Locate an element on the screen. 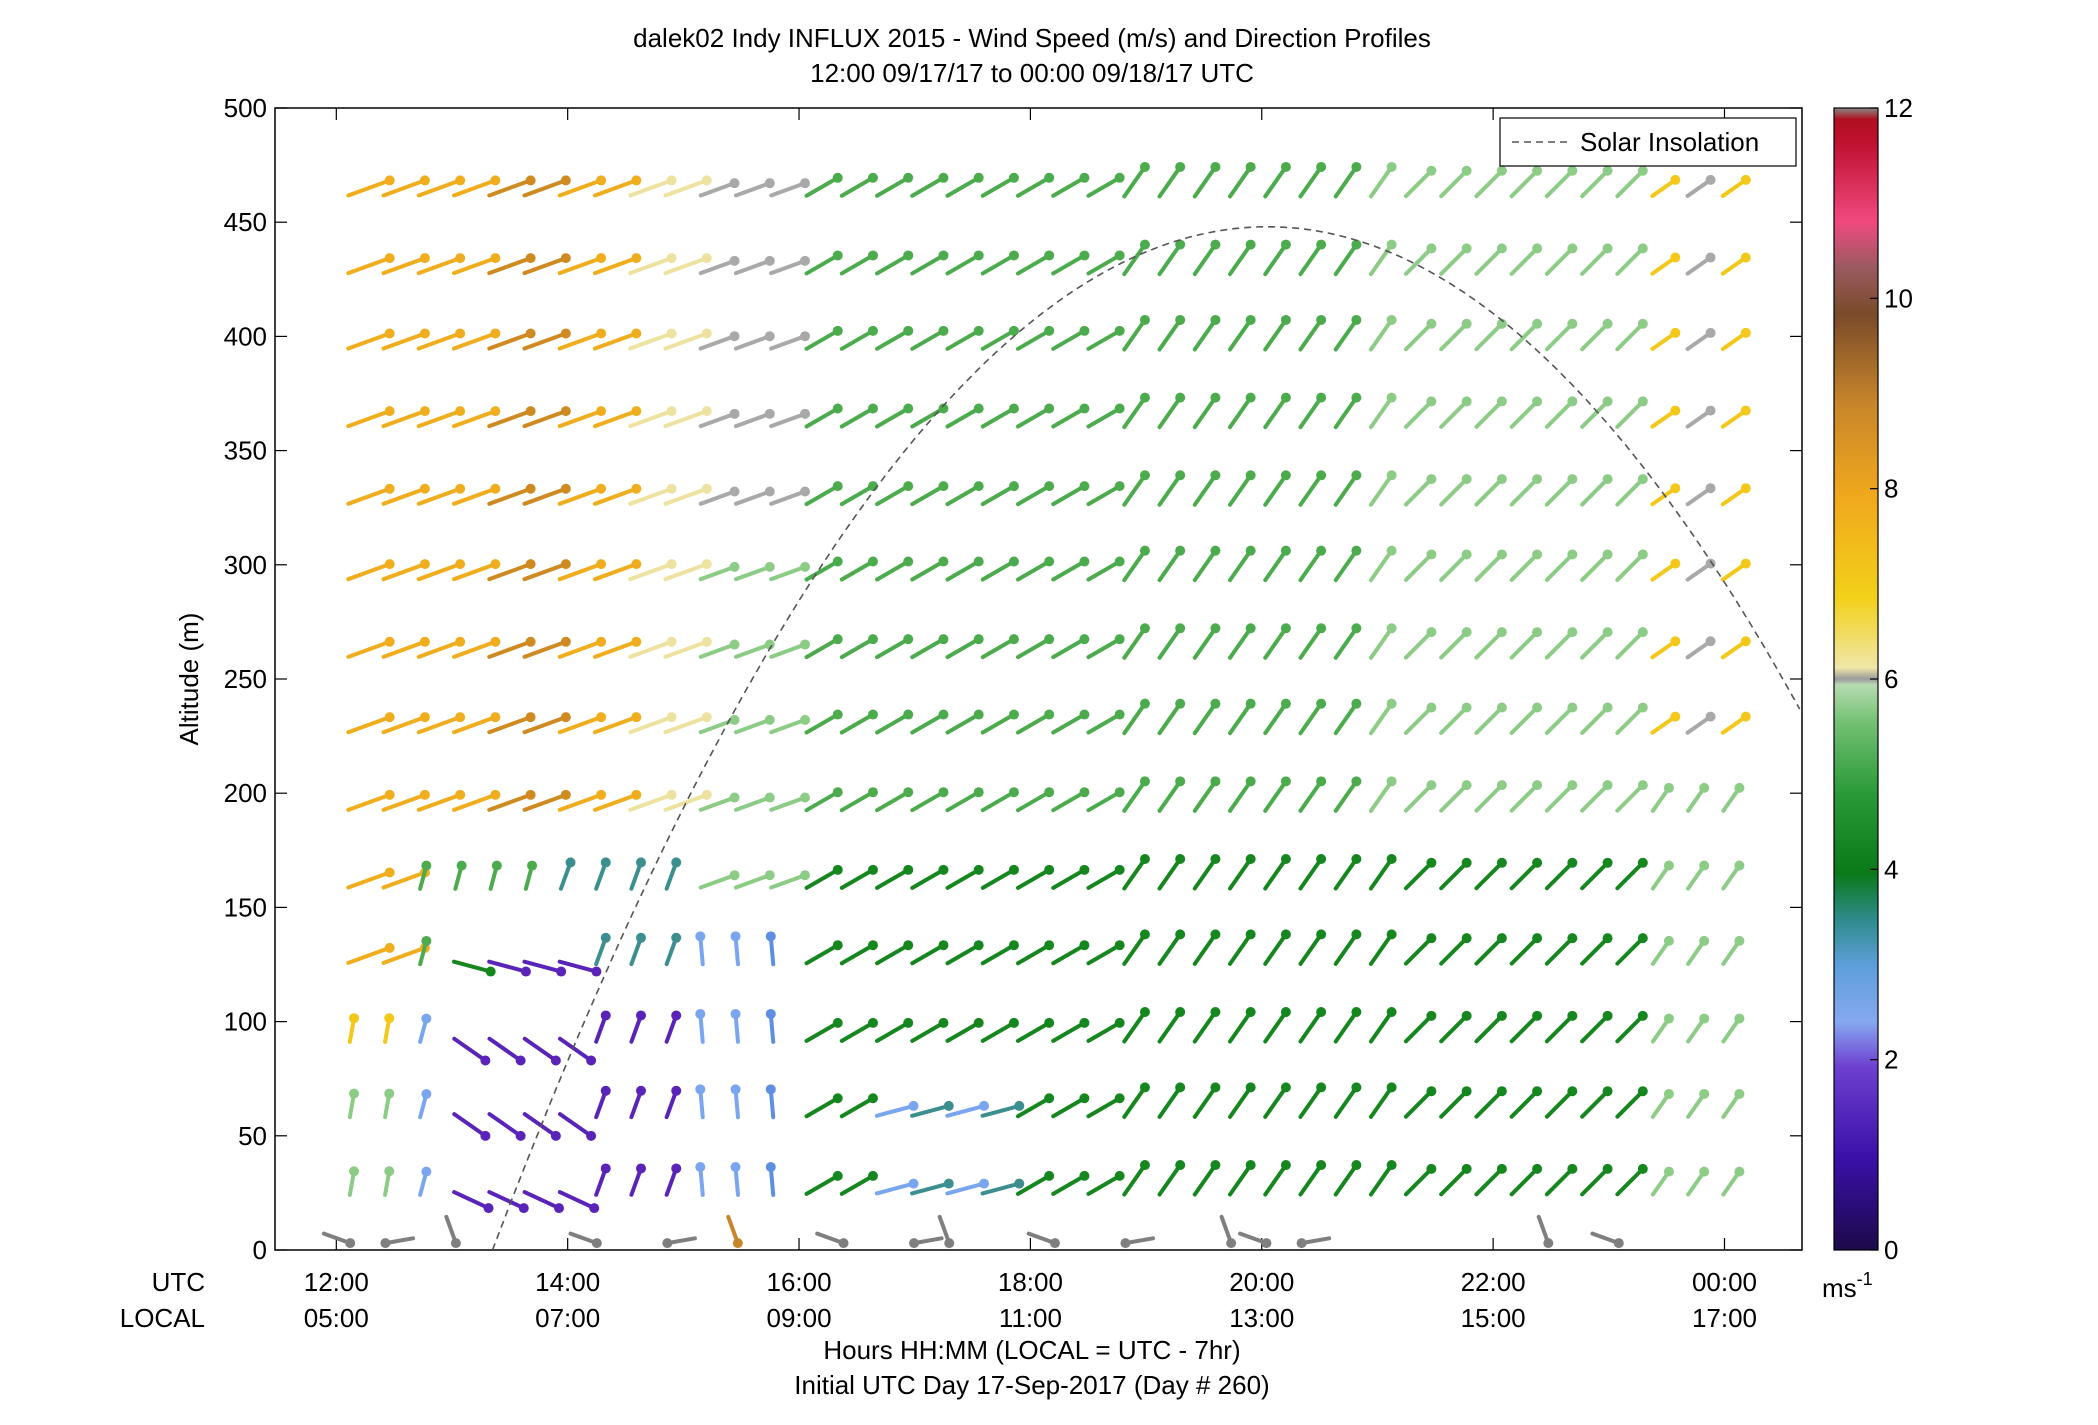 The image size is (2098, 1425). y-tick-label: 200 is located at coordinates (245, 793).